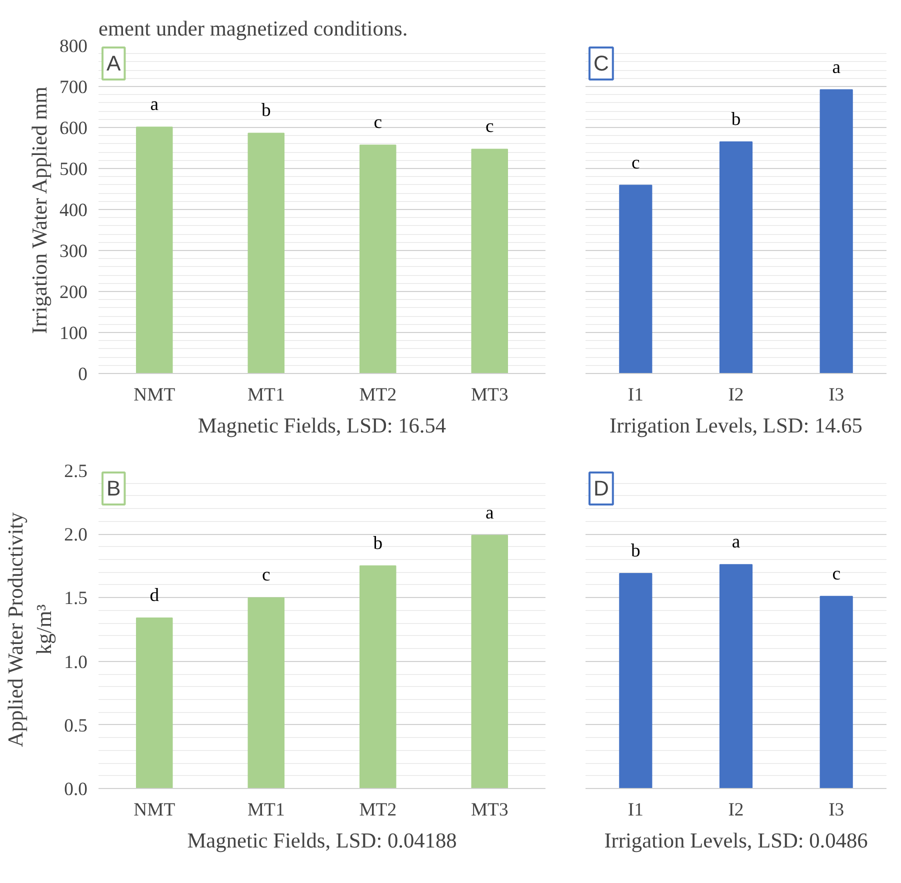 The width and height of the screenshot is (901, 883). What do you see at coordinates (253, 28) in the screenshot?
I see `text: ement under magnetized conditions.` at bounding box center [253, 28].